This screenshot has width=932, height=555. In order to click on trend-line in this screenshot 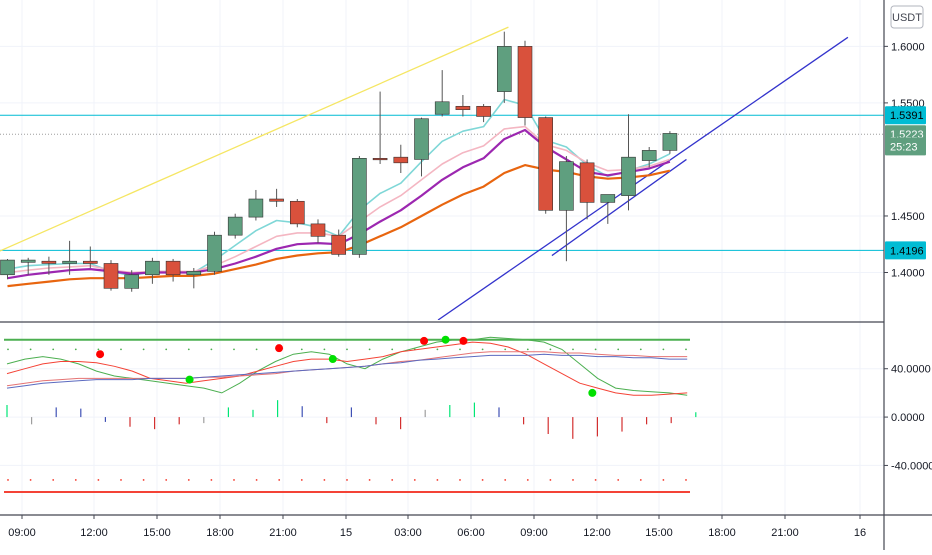, I will do `click(619, 207)`.